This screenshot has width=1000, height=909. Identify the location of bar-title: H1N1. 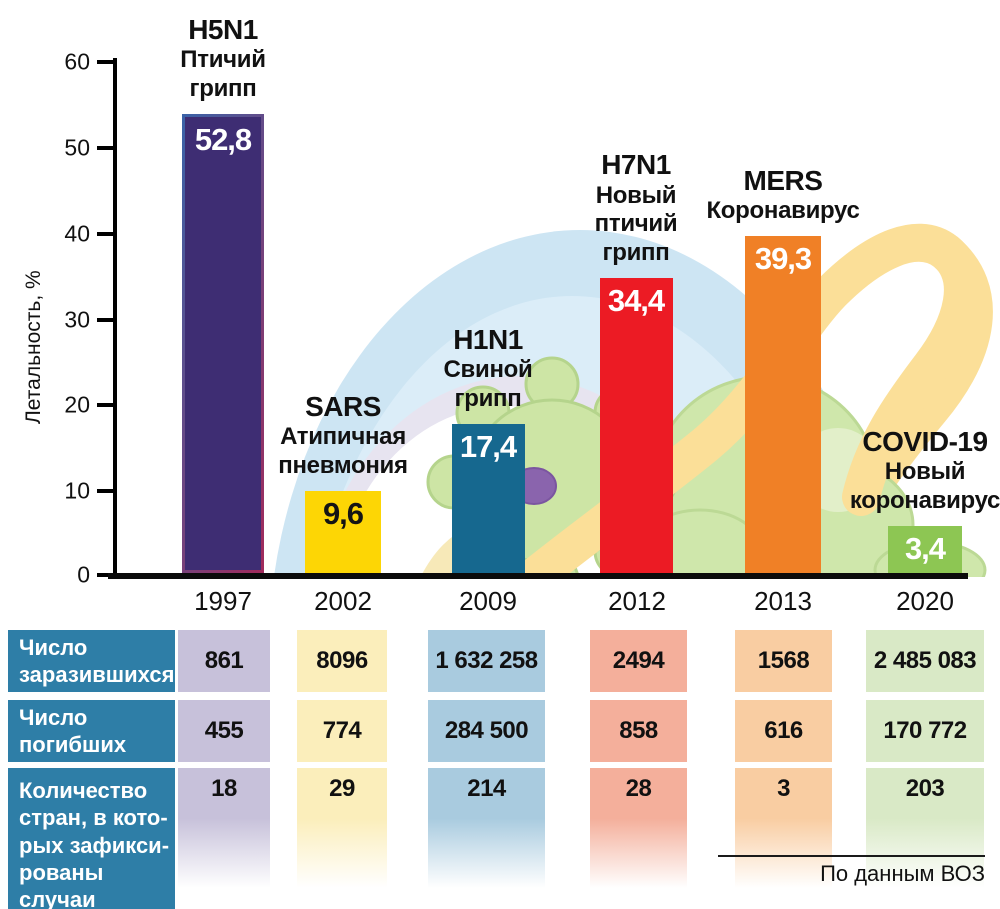
(488, 340).